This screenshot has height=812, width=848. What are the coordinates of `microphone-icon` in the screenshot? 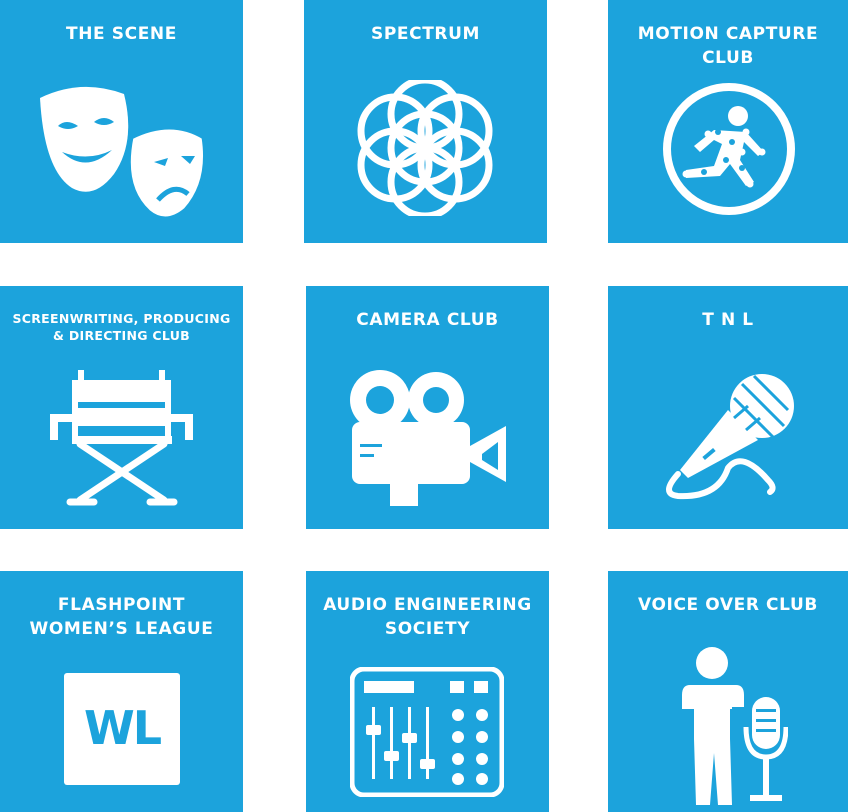 It's located at (730, 437).